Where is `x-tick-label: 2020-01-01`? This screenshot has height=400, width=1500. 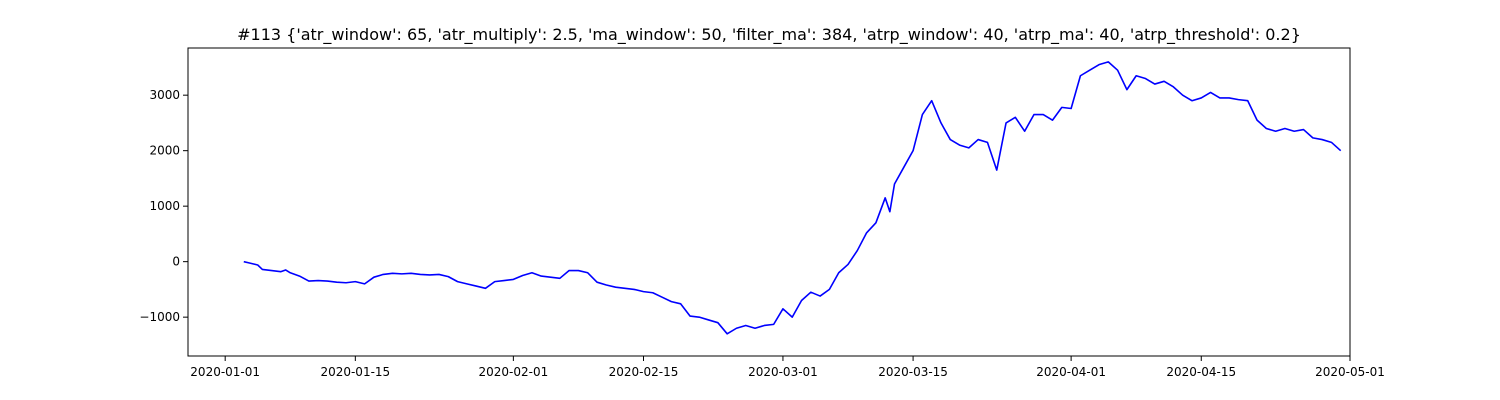
x-tick-label: 2020-01-01 is located at coordinates (225, 372).